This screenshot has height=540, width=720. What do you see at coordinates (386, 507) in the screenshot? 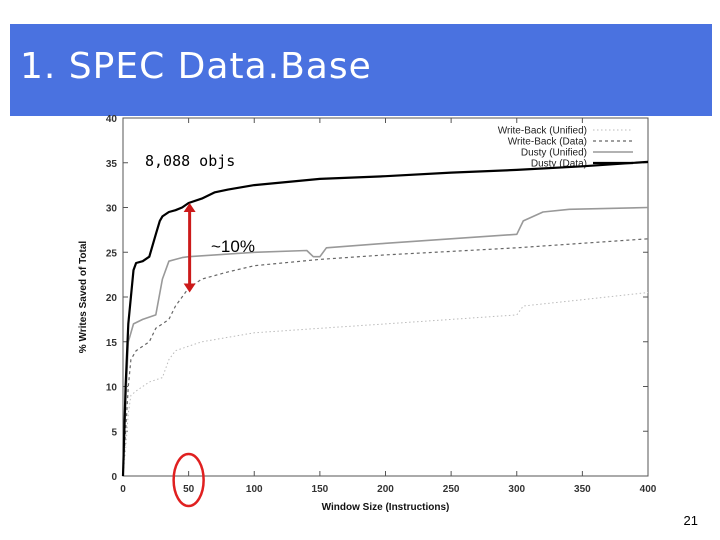
I see `x-axis-title: Window Size (Instructions)` at bounding box center [386, 507].